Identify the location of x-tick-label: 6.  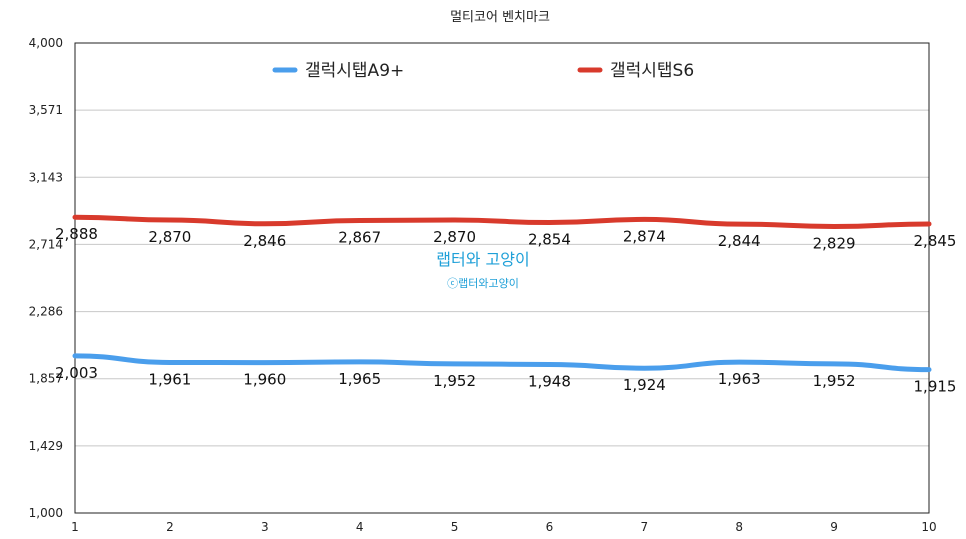
(550, 527).